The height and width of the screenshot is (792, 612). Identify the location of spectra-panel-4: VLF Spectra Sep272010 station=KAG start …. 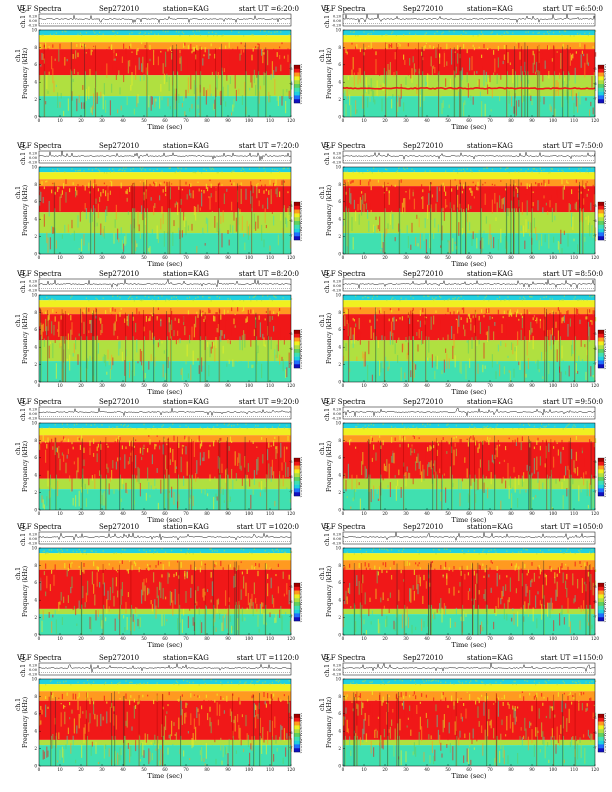
(462, 206).